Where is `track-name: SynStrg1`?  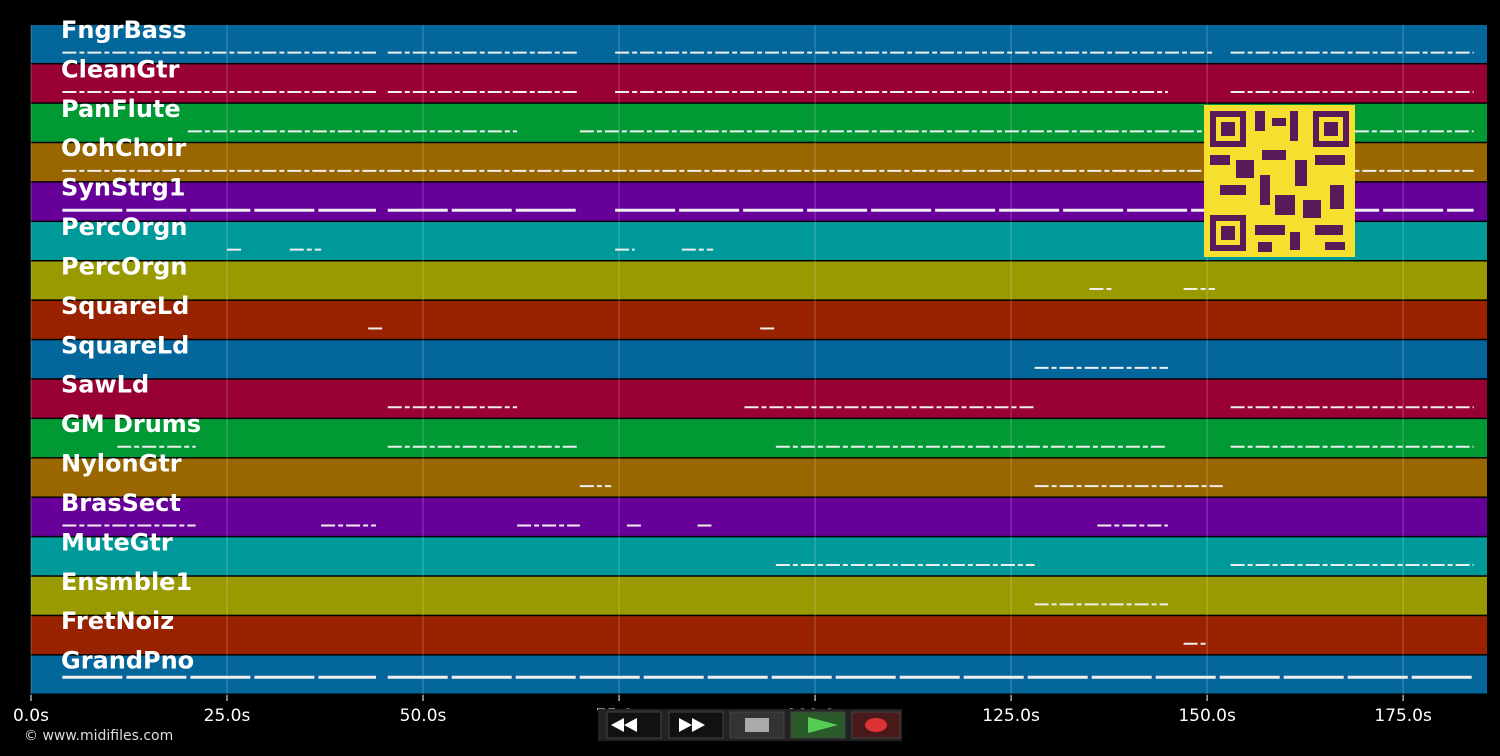
track-name: SynStrg1 is located at coordinates (123, 188).